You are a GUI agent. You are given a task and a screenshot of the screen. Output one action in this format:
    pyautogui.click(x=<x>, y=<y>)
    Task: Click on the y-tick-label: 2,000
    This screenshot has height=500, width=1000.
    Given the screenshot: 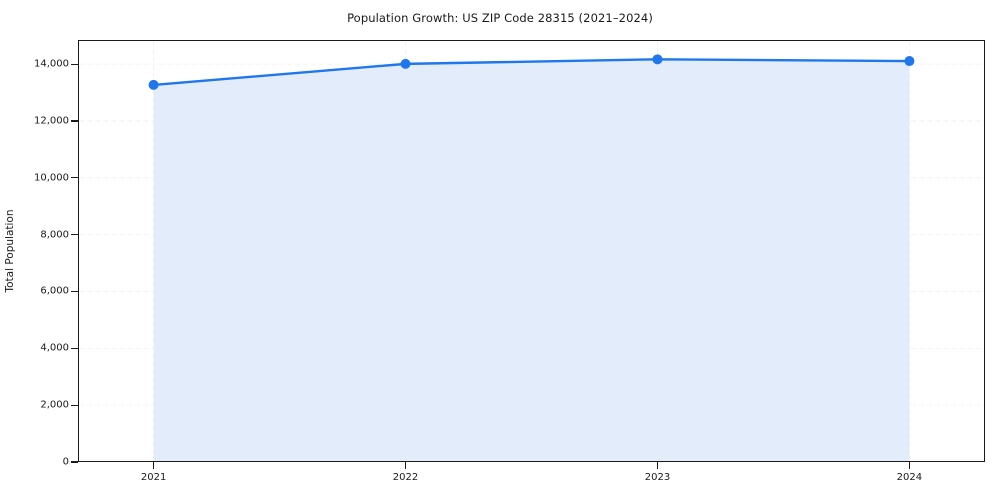 What is the action you would take?
    pyautogui.click(x=54, y=405)
    